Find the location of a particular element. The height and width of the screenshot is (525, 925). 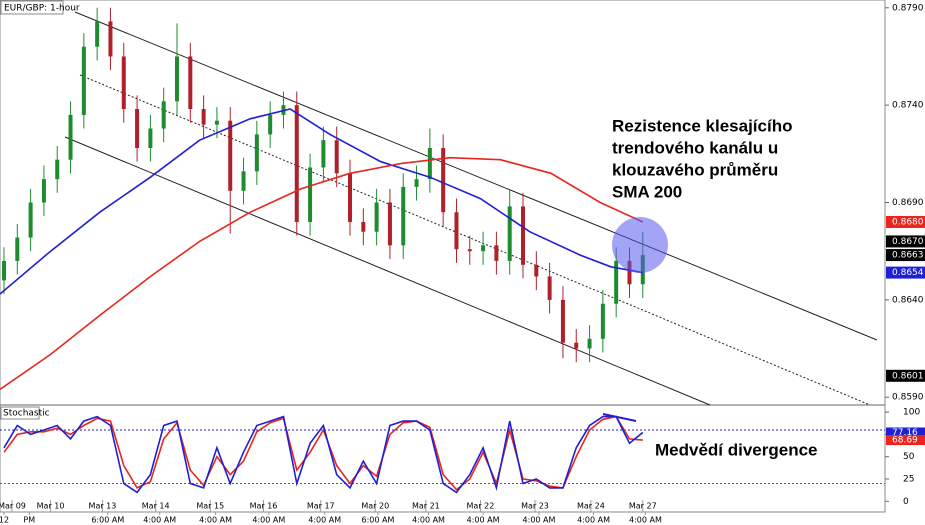

x-tick-label: PM is located at coordinates (29, 520).